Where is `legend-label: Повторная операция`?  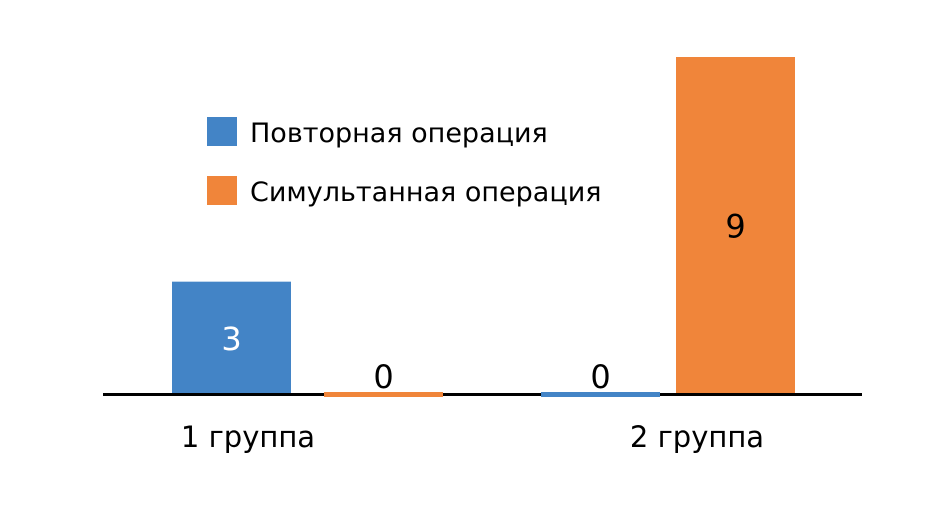
legend-label: Повторная операция is located at coordinates (399, 133).